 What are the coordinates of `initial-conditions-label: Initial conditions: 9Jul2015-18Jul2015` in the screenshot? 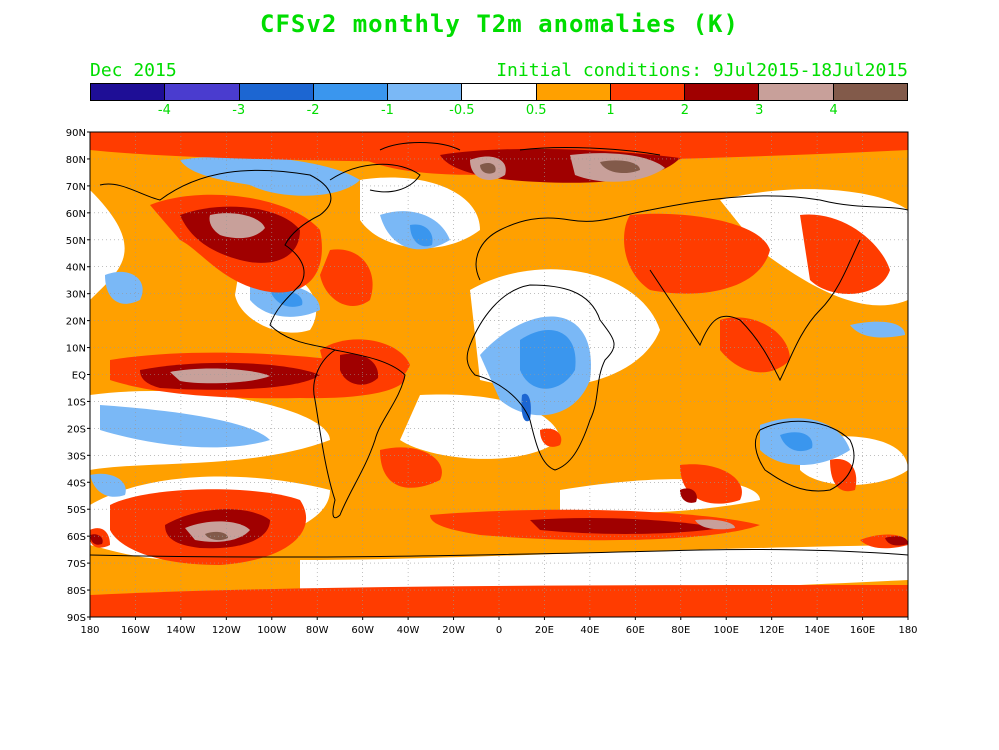 It's located at (702, 70).